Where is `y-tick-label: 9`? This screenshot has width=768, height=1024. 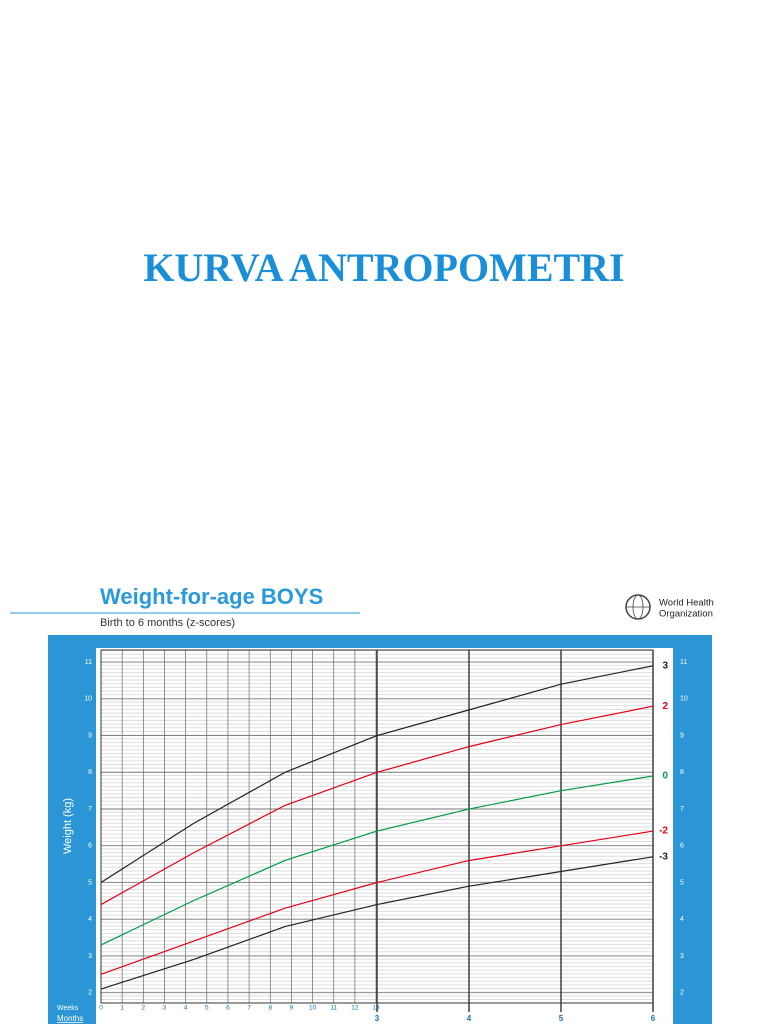 y-tick-label: 9 is located at coordinates (90, 735).